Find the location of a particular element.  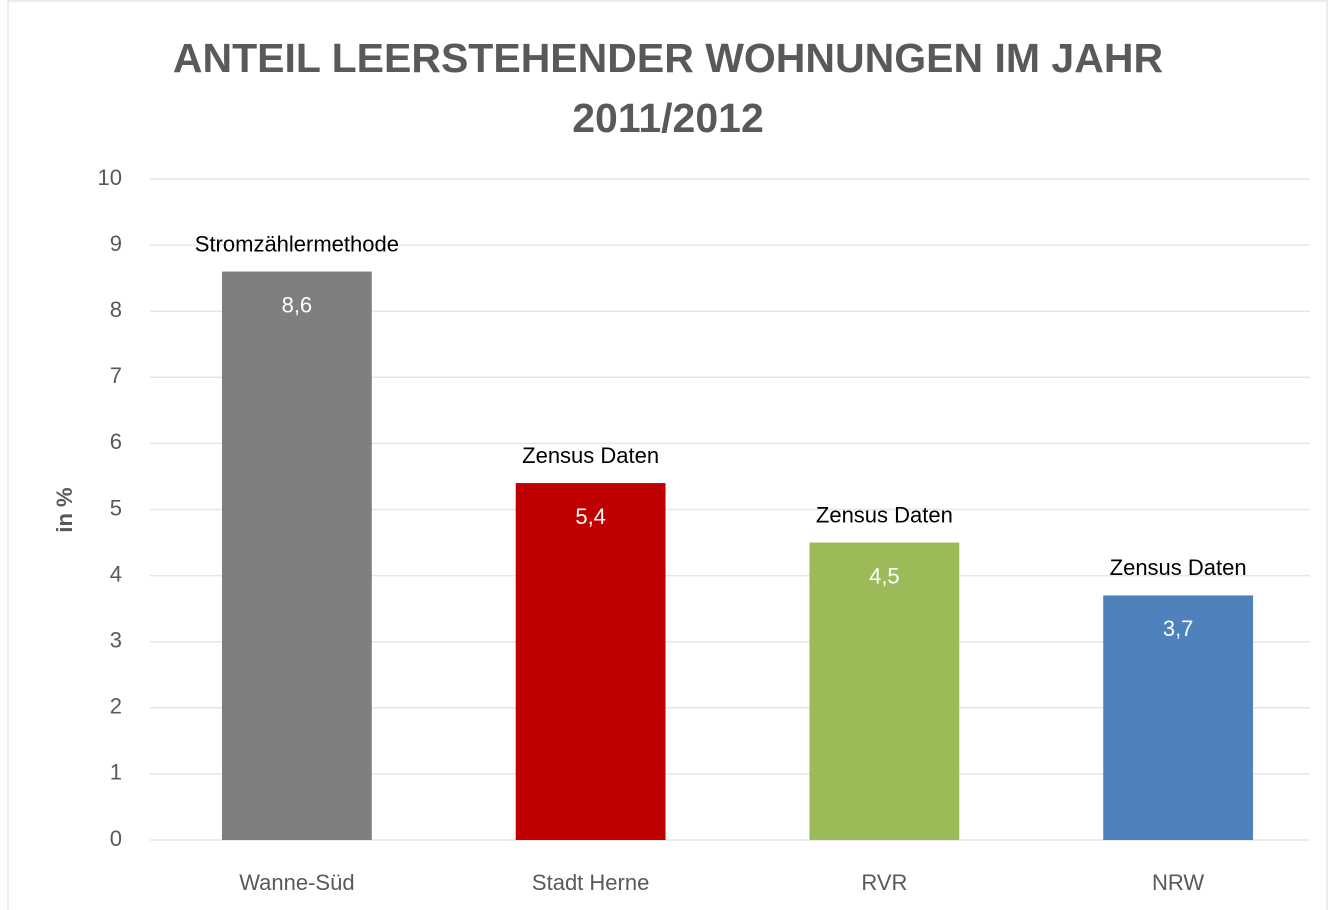

y-tick-label: 9 is located at coordinates (116, 243).